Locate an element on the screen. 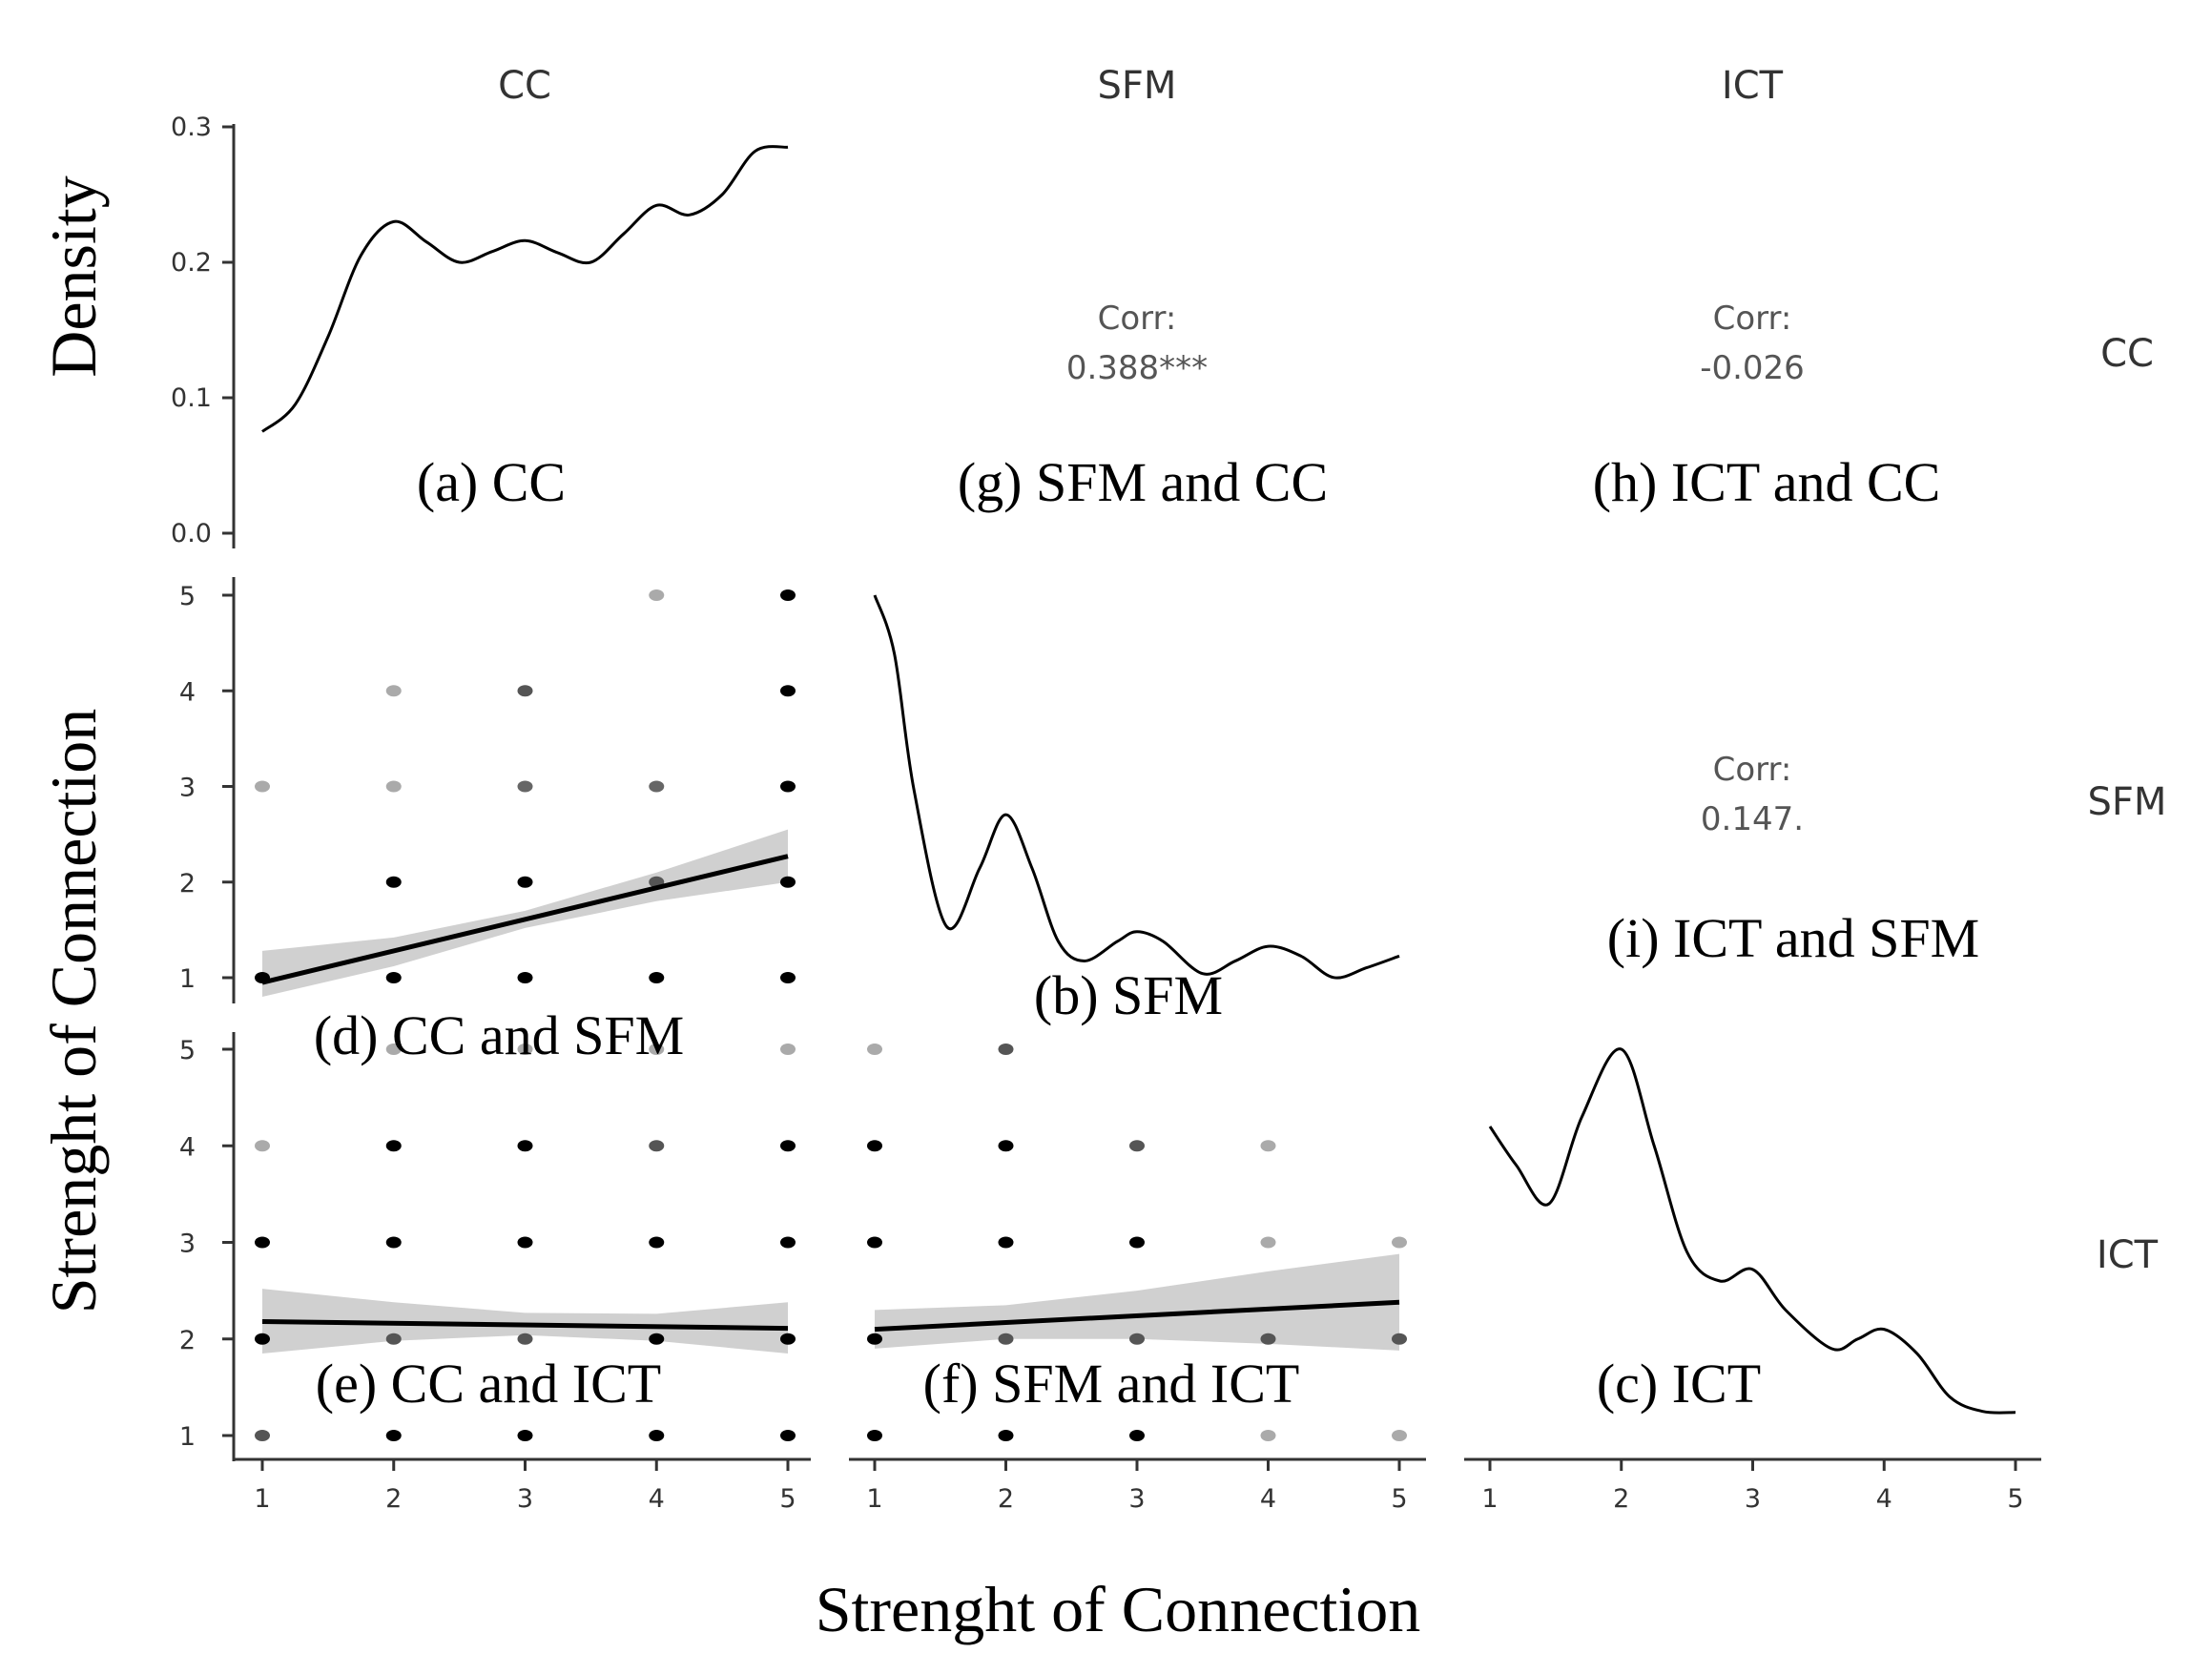 The width and height of the screenshot is (2212, 1674). density-y-tick-label: 0.3 is located at coordinates (191, 127).